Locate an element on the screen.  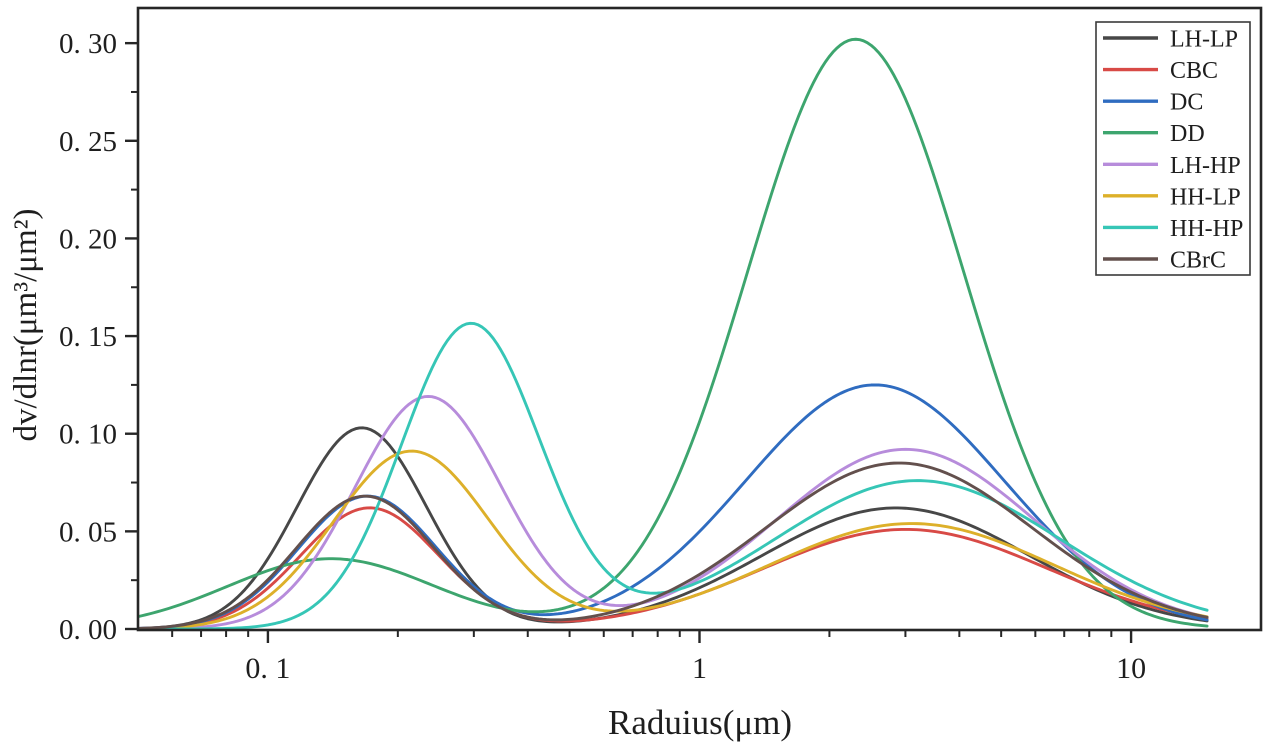
legend-entry: CBC is located at coordinates (1160, 71).